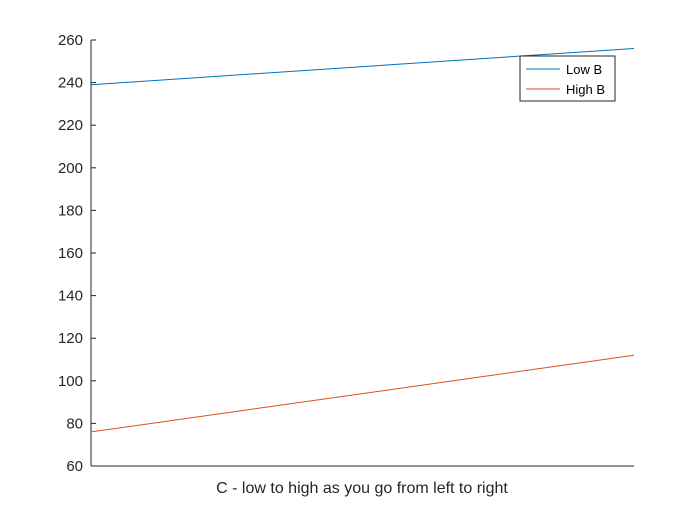  What do you see at coordinates (70, 296) in the screenshot?
I see `y-tick-label: 140` at bounding box center [70, 296].